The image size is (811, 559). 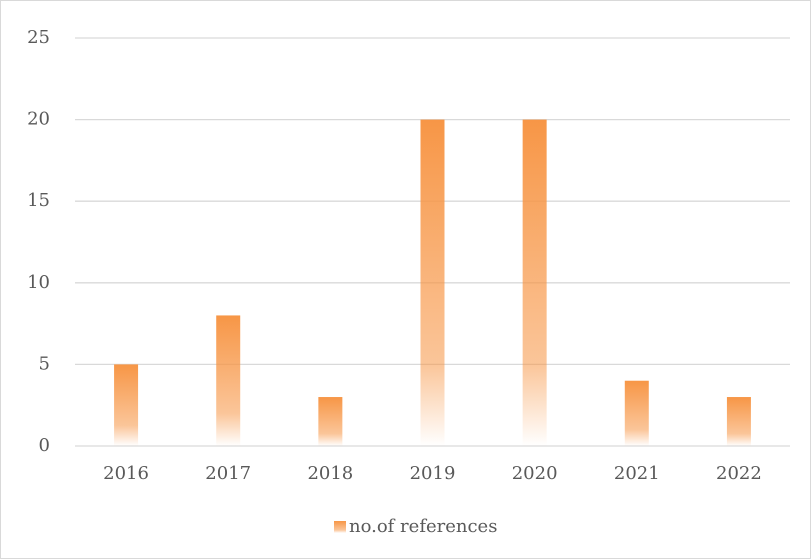 I want to click on legend-label: no.of references, so click(x=423, y=526).